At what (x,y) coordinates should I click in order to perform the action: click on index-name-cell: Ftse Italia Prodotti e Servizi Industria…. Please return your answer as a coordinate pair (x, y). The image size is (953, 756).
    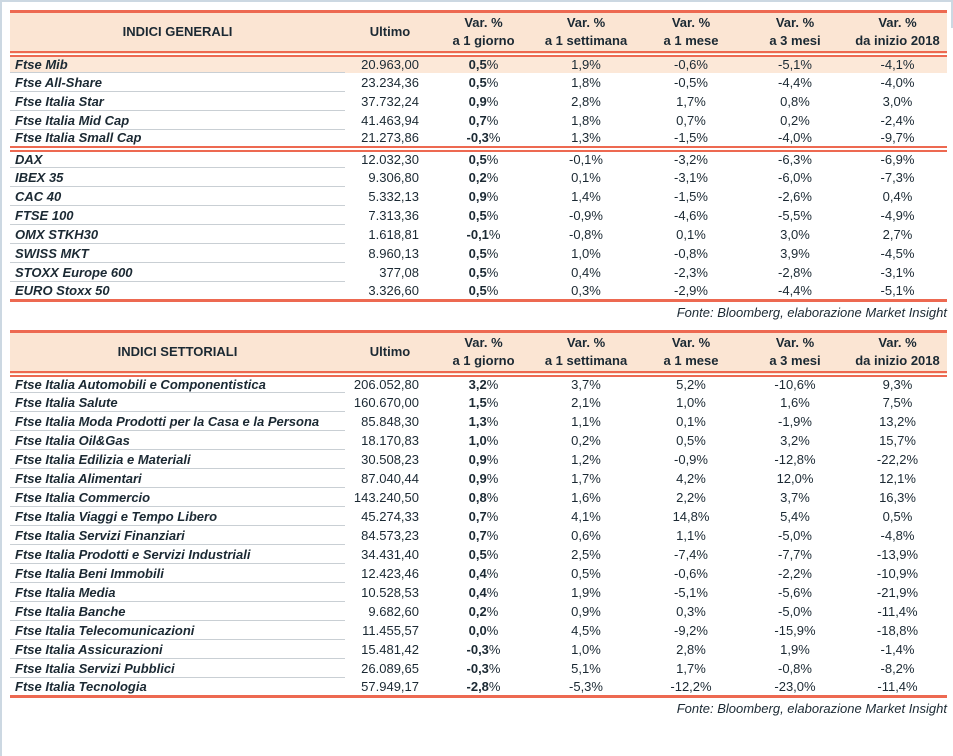
    Looking at the image, I should click on (177, 554).